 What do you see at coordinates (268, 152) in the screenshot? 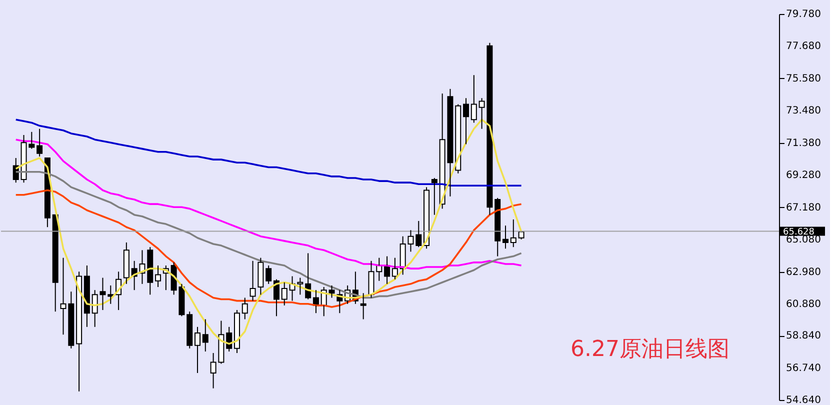
I see `line-series` at bounding box center [268, 152].